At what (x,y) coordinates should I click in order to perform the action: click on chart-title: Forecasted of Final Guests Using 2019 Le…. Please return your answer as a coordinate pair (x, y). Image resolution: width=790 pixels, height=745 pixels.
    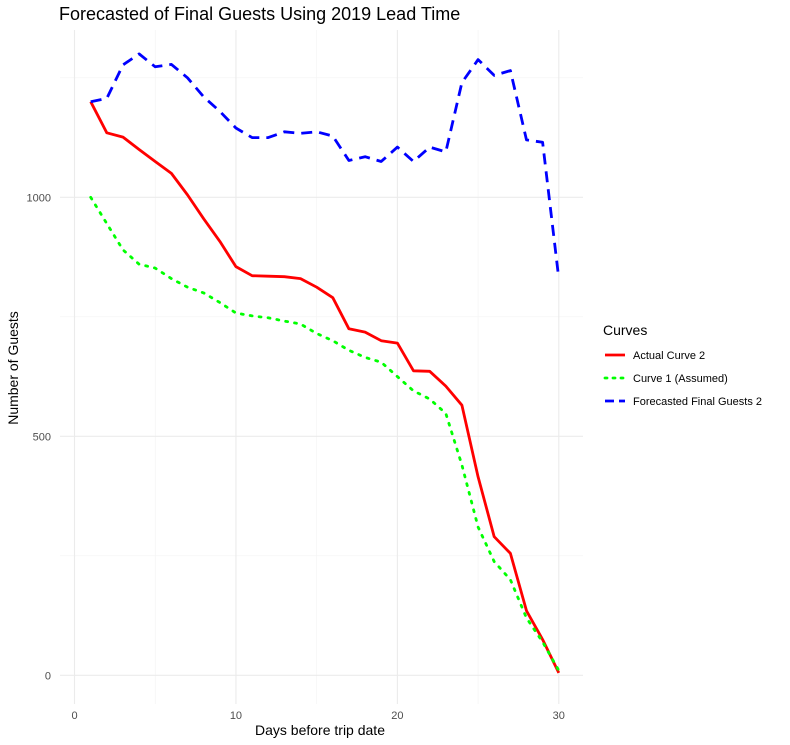
    Looking at the image, I should click on (259, 14).